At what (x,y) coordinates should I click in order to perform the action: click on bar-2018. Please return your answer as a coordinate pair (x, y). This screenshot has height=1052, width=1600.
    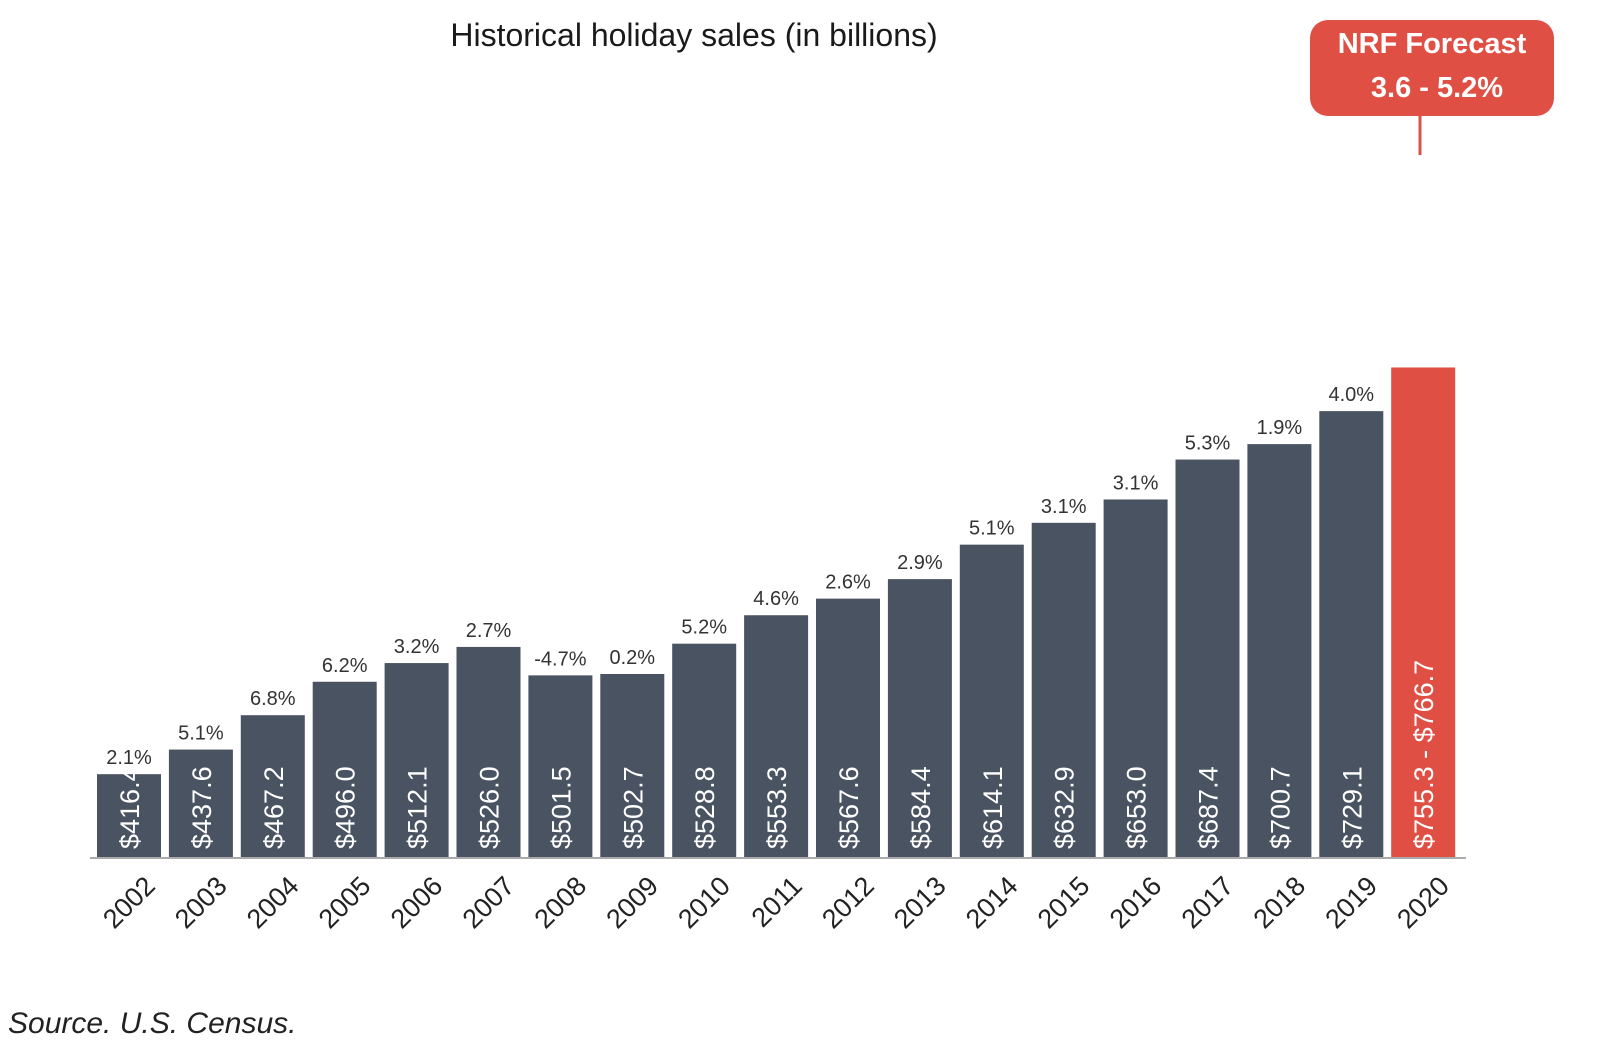
    Looking at the image, I should click on (1279, 651).